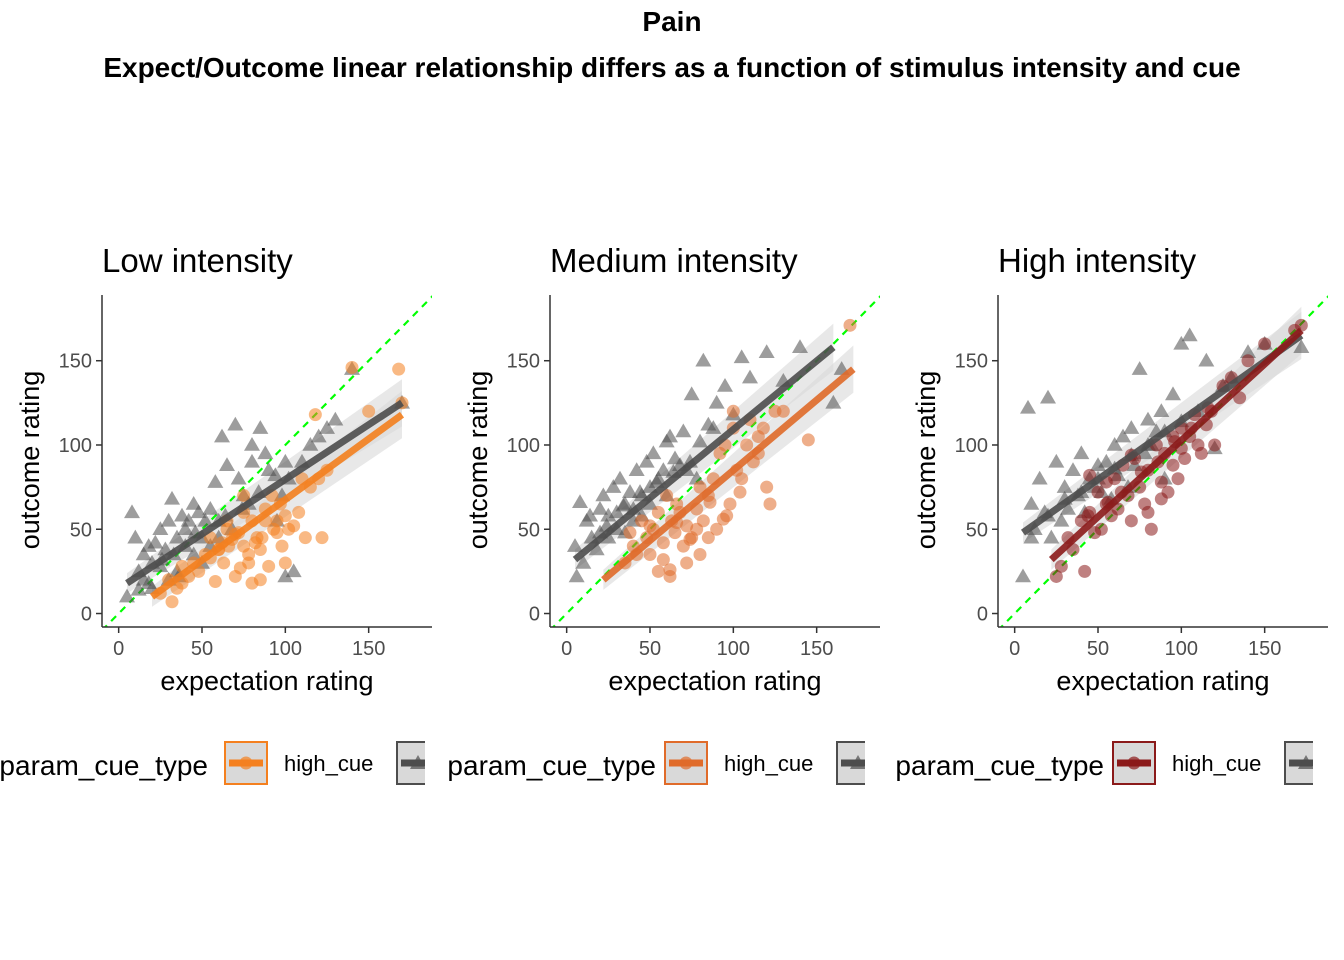 This screenshot has height=960, width=1344. What do you see at coordinates (1264, 649) in the screenshot?
I see `x-tick-label: 150` at bounding box center [1264, 649].